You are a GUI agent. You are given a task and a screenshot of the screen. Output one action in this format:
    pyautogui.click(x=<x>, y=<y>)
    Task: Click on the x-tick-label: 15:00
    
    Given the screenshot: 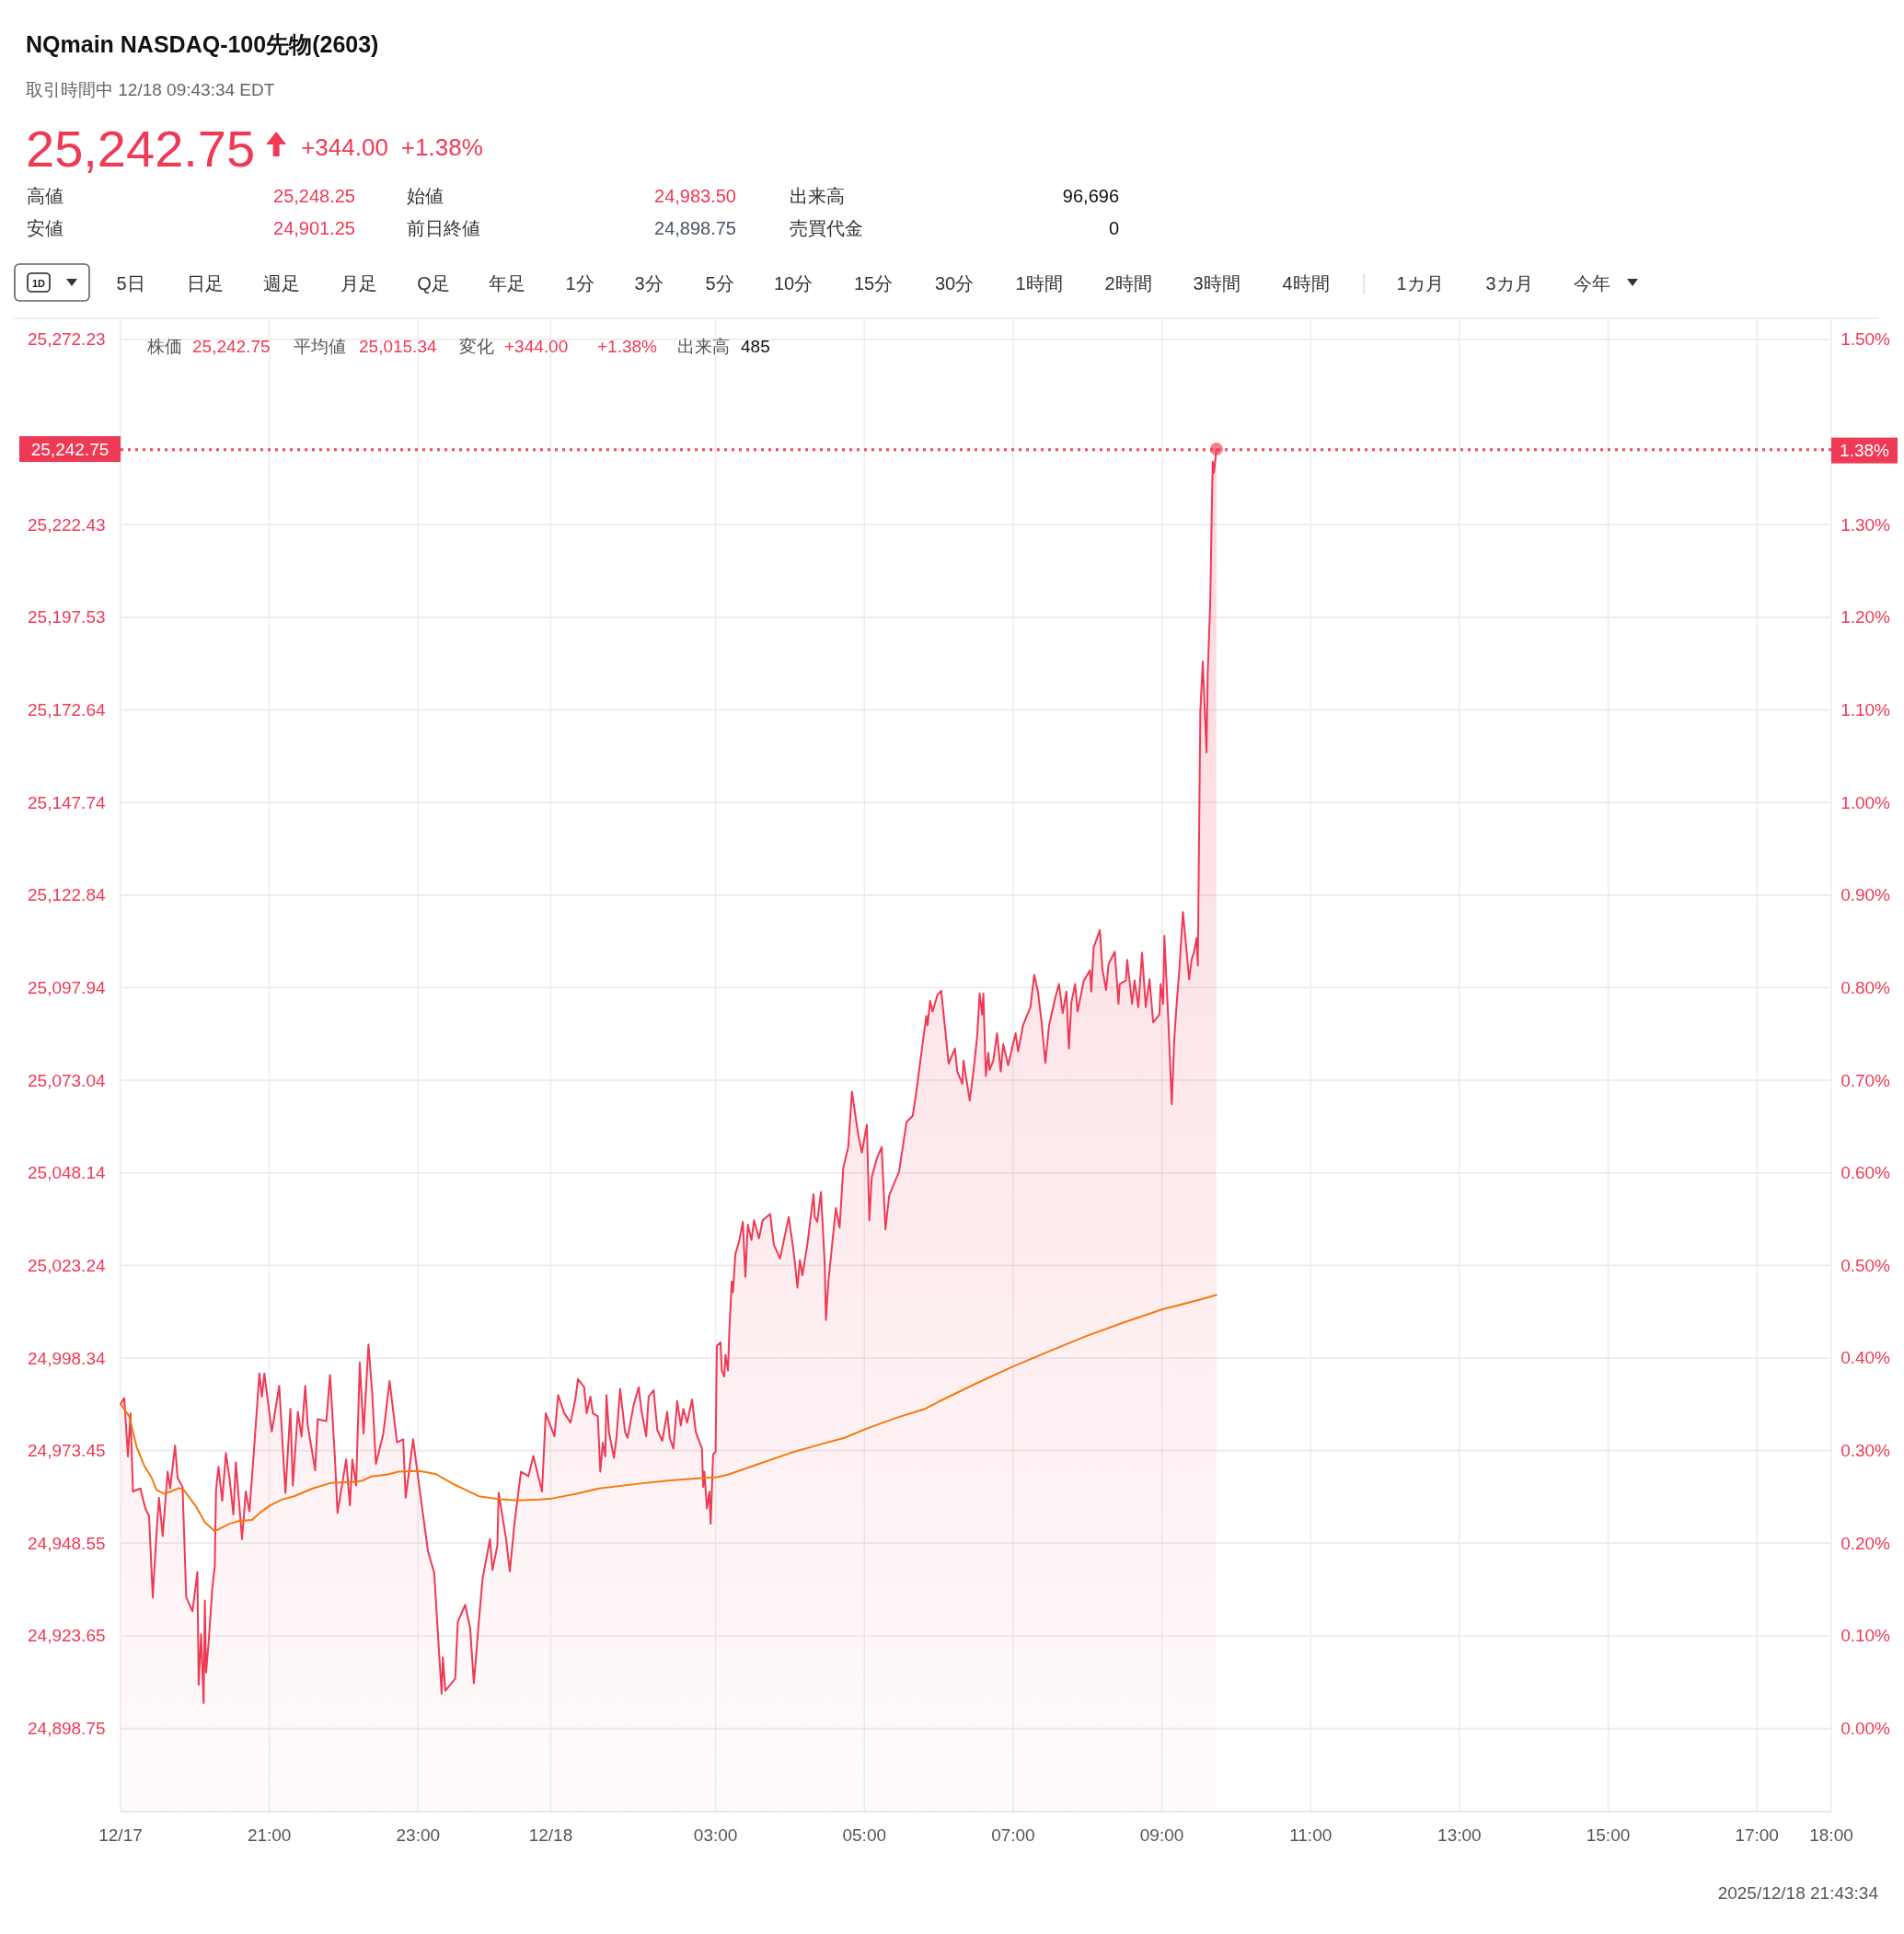 What is the action you would take?
    pyautogui.click(x=1608, y=1835)
    